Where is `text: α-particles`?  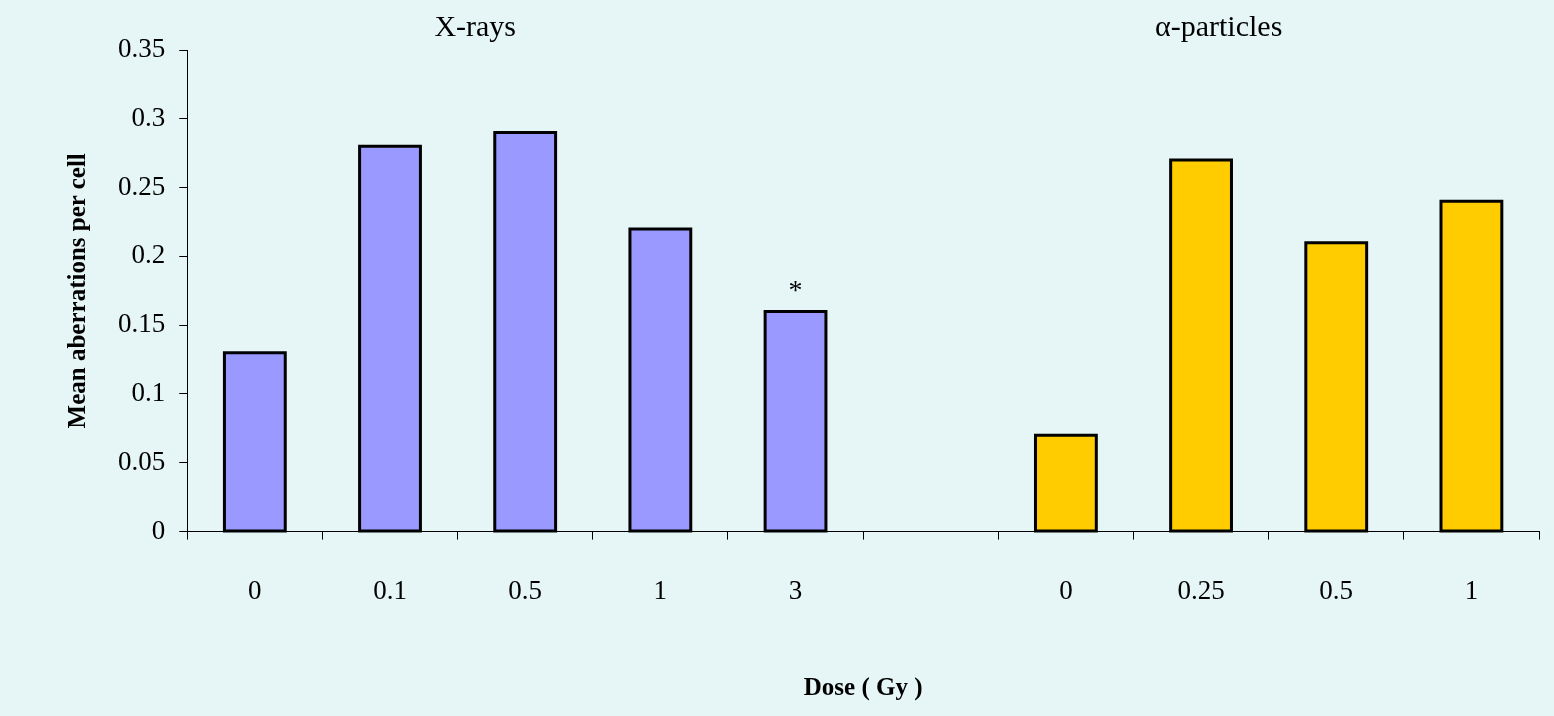
text: α-particles is located at coordinates (1218, 25).